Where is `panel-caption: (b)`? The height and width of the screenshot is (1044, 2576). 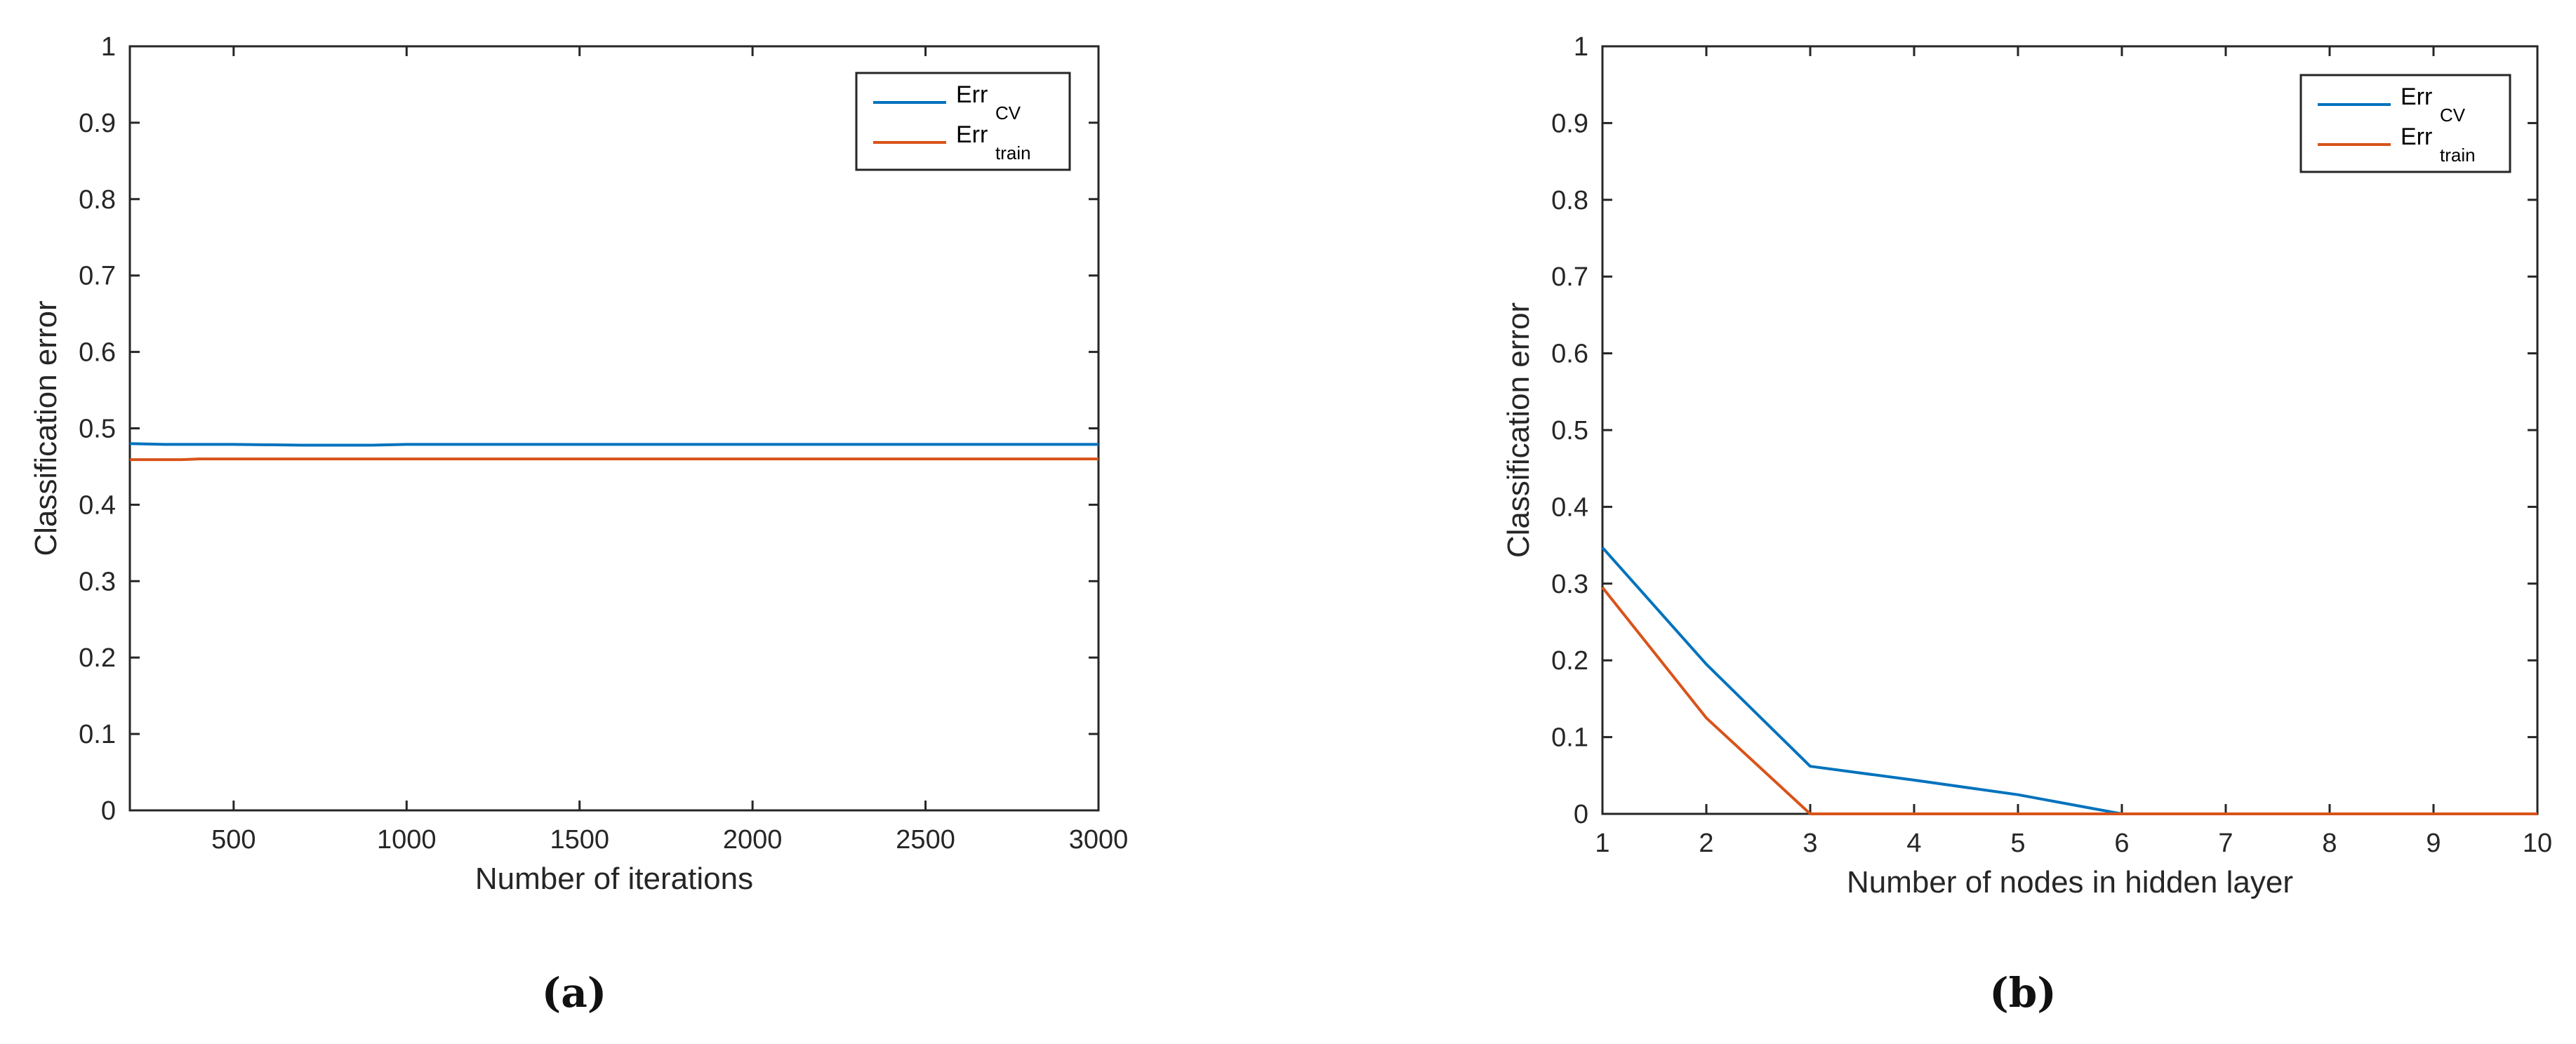
panel-caption: (b) is located at coordinates (2023, 993).